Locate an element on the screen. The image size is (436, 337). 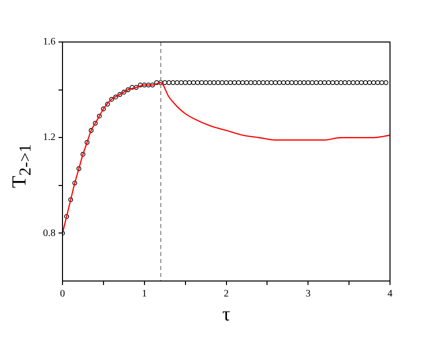
x-tick-label: 2 is located at coordinates (226, 294).